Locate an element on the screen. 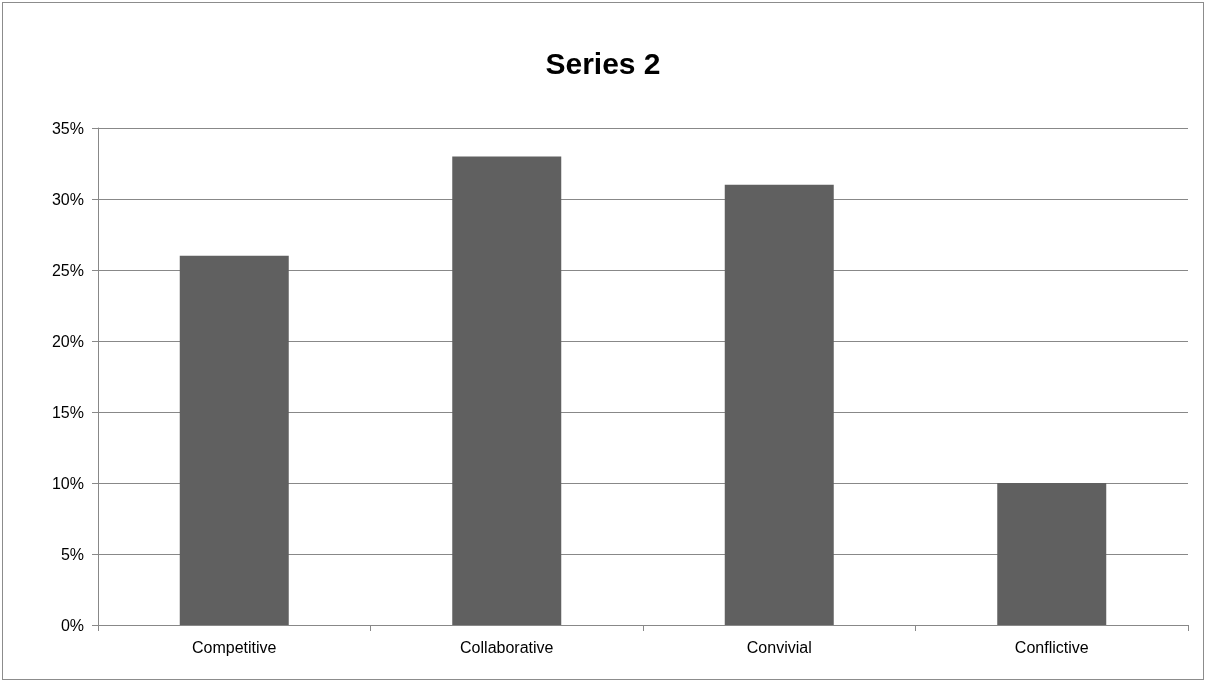 The height and width of the screenshot is (682, 1206). chart-title: Series 2 is located at coordinates (603, 63).